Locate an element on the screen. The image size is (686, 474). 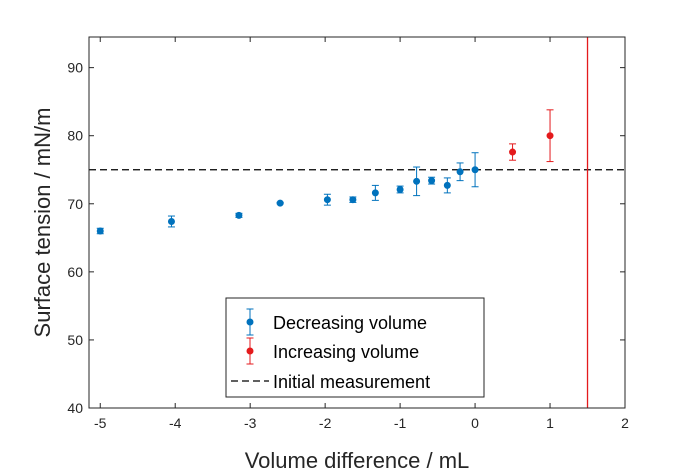
legend-entry: Initial measurement is located at coordinates (330, 382).